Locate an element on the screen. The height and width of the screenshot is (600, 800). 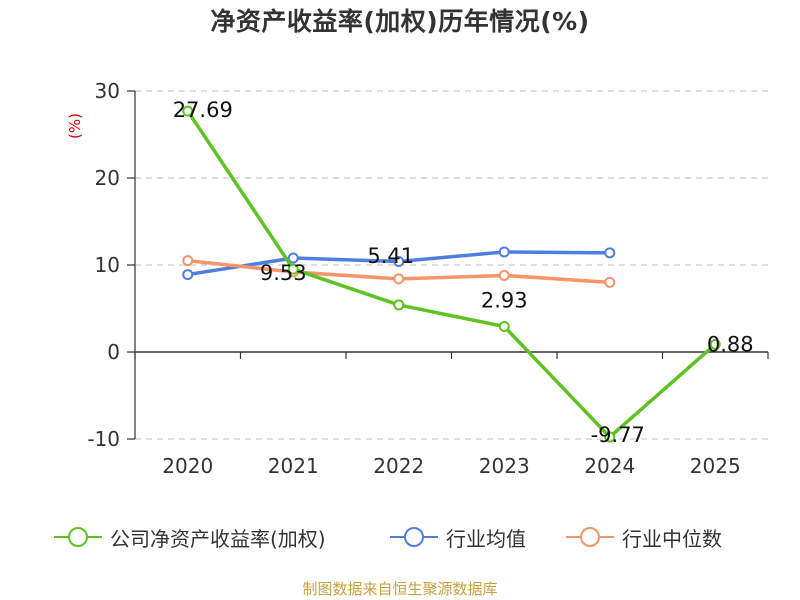
data-label: 2.93 is located at coordinates (504, 301).